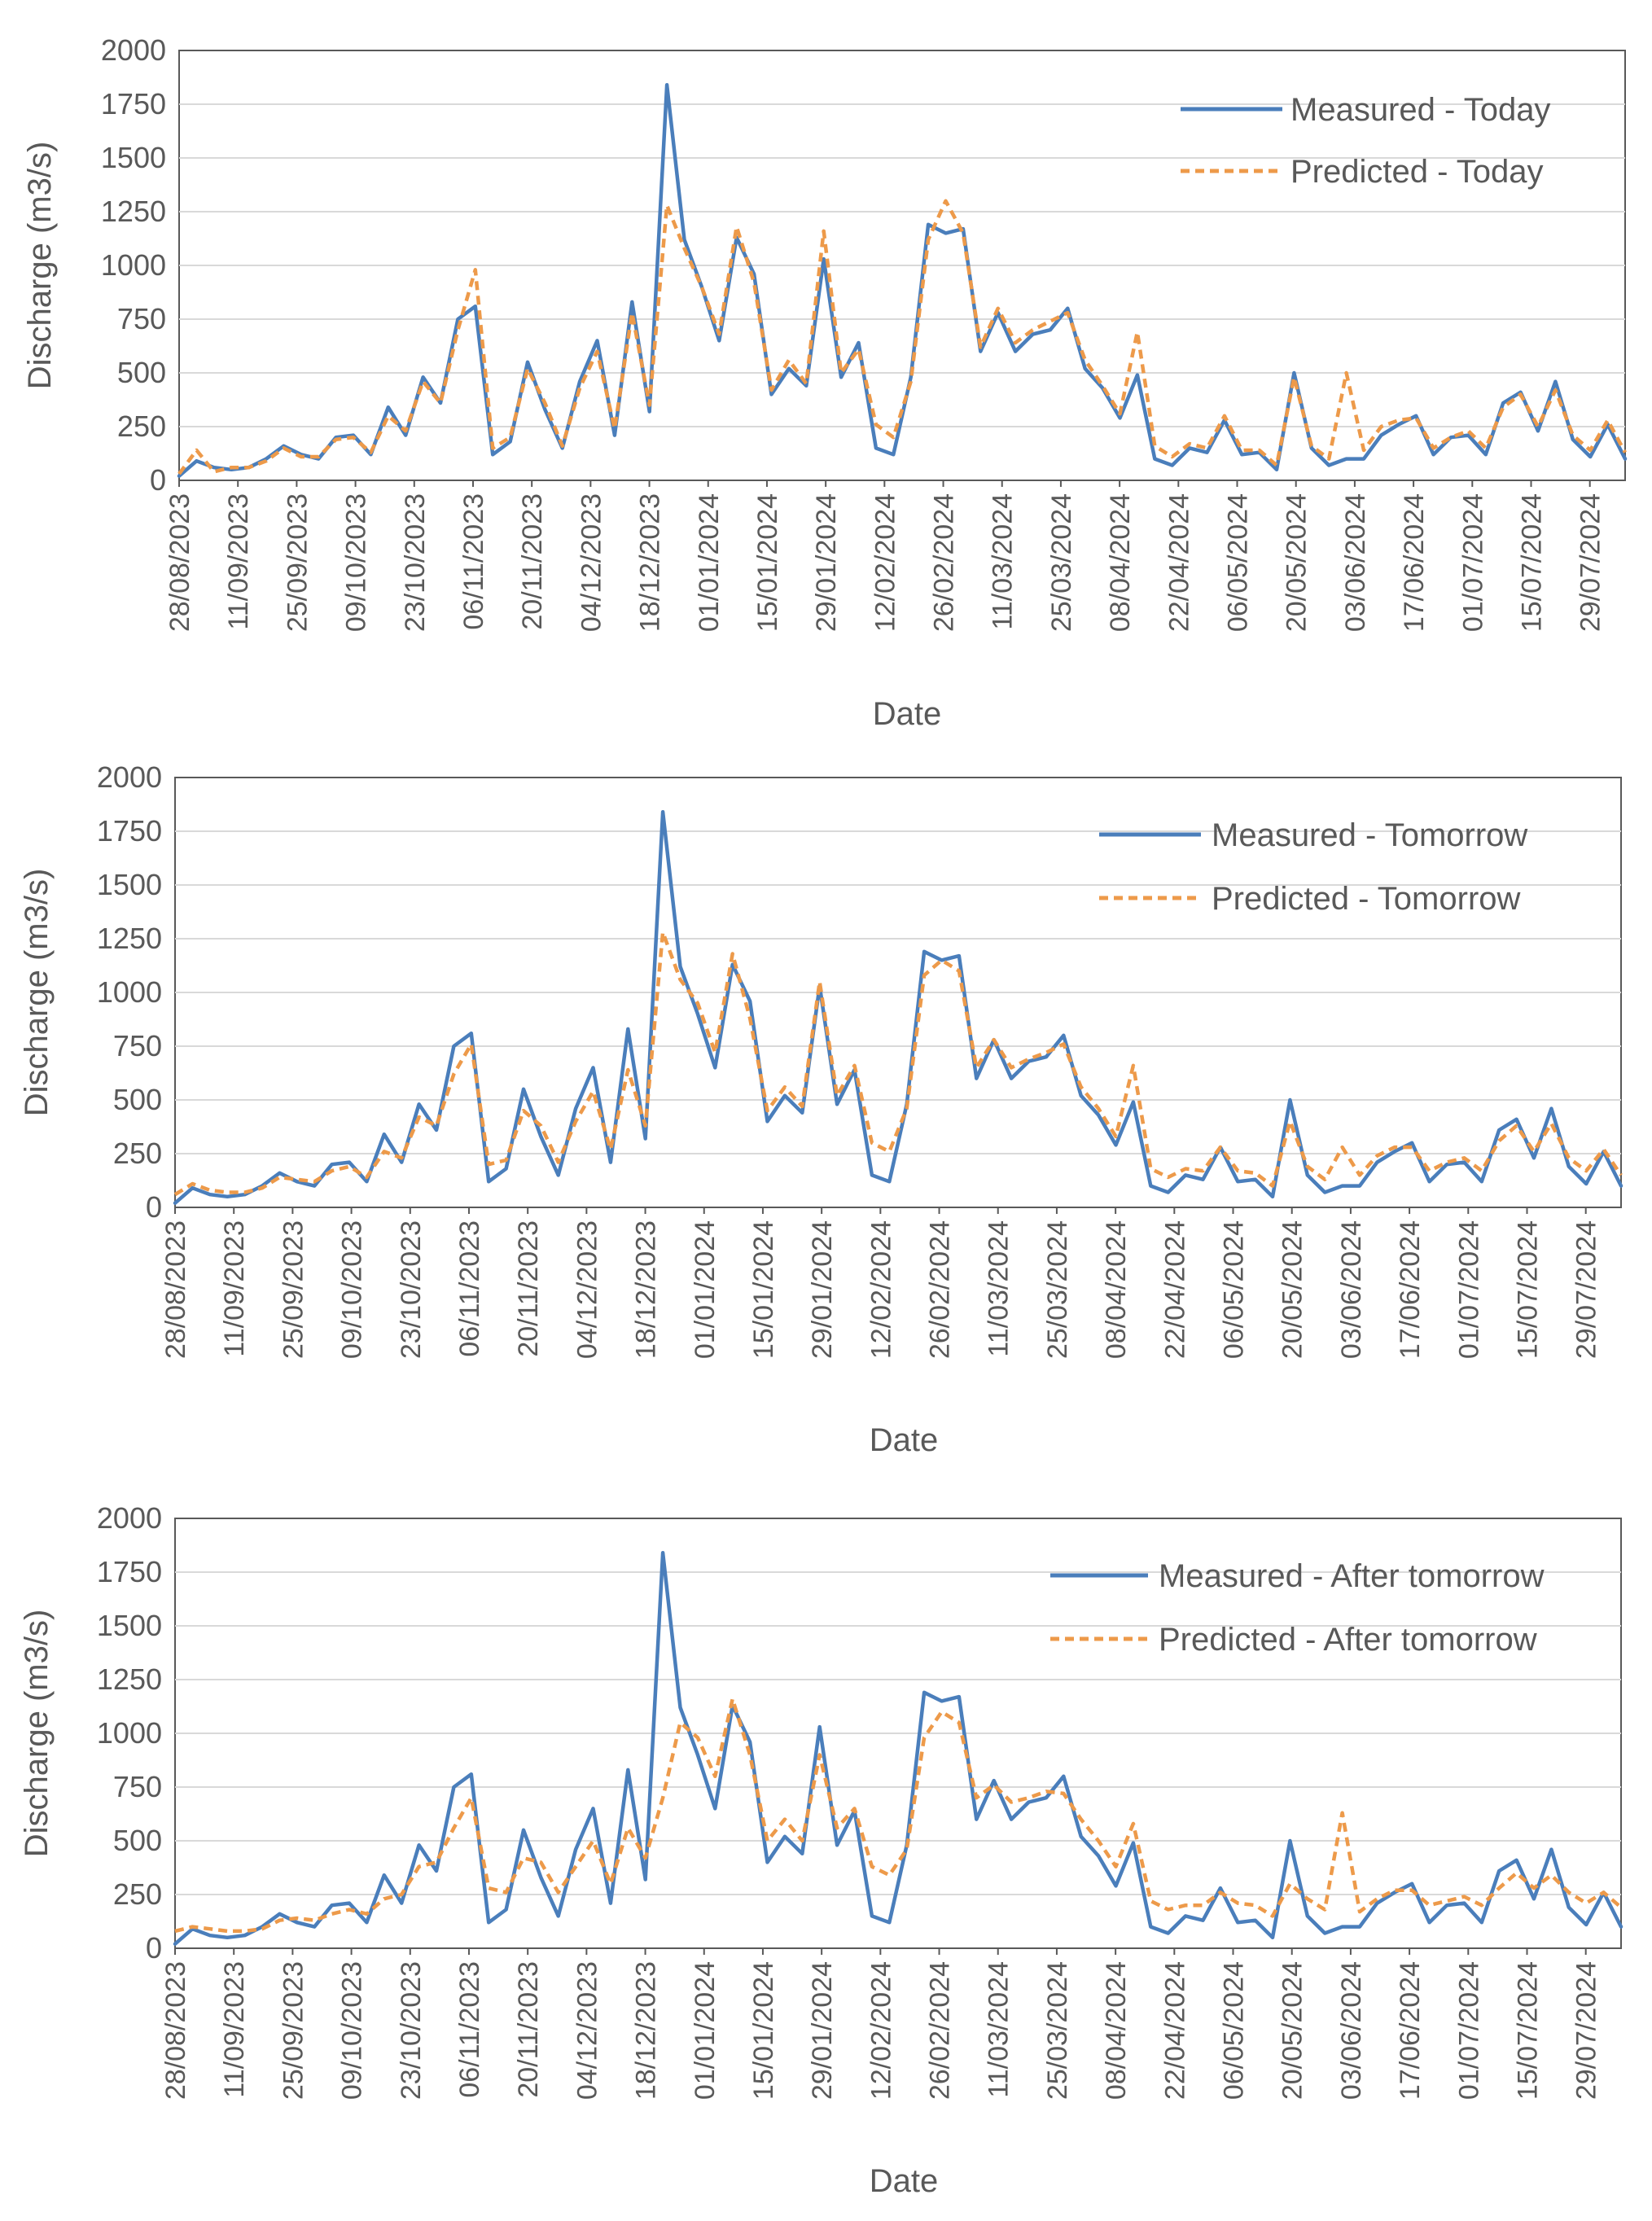 This screenshot has height=2221, width=1652. Describe the element at coordinates (137, 1100) in the screenshot. I see `y-tick-label: 500` at that location.